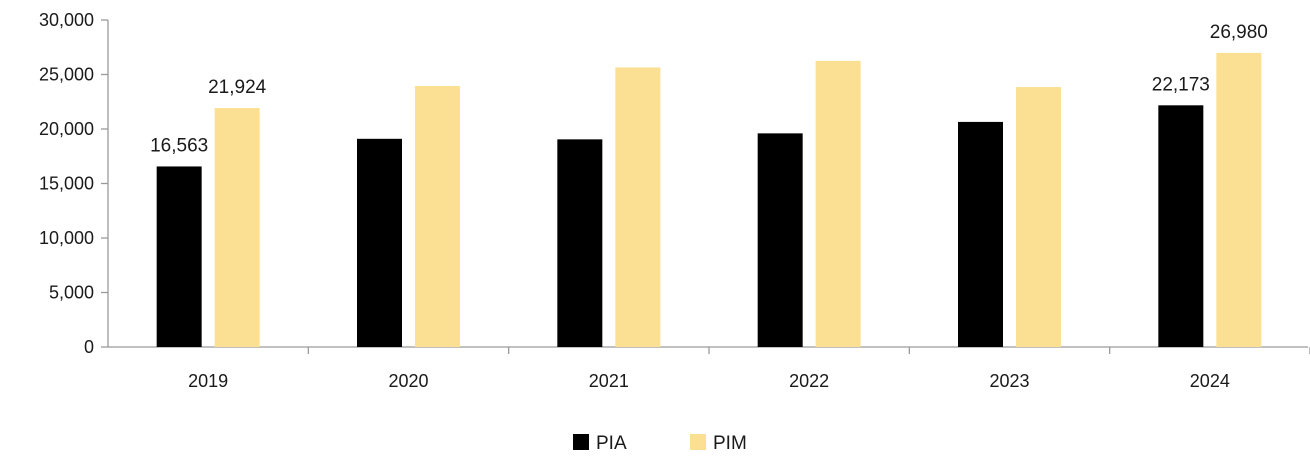 The height and width of the screenshot is (459, 1310). Describe the element at coordinates (66, 129) in the screenshot. I see `y-tick-label: 20,000` at that location.